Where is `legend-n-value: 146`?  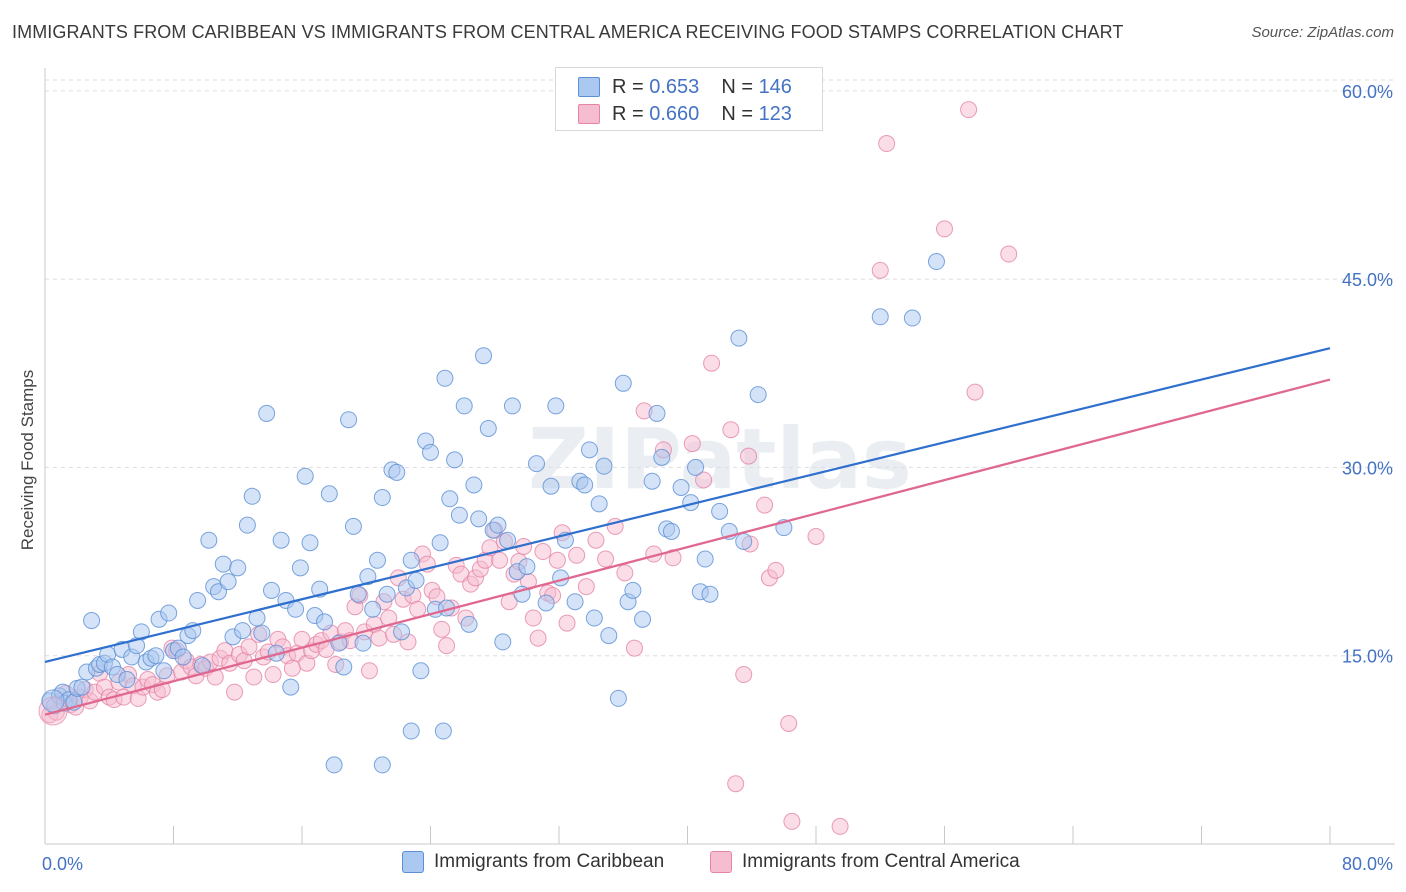 legend-n-value: 146 is located at coordinates (775, 86).